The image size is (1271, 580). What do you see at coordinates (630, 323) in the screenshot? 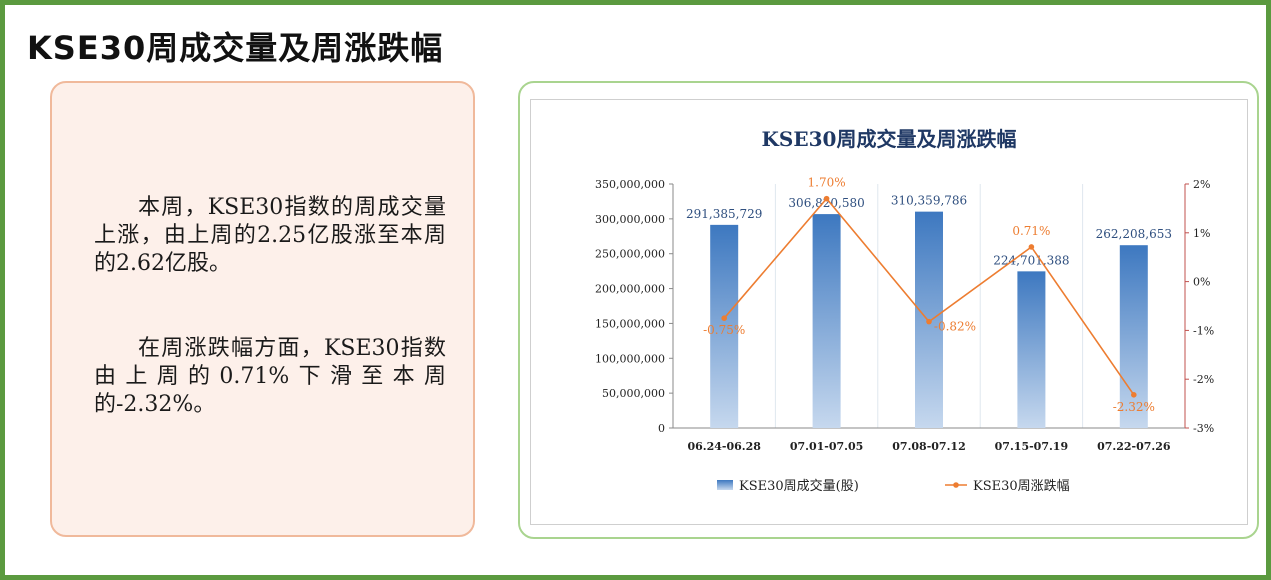
I see `y-left-tick-label: 150,000,000` at bounding box center [630, 323].